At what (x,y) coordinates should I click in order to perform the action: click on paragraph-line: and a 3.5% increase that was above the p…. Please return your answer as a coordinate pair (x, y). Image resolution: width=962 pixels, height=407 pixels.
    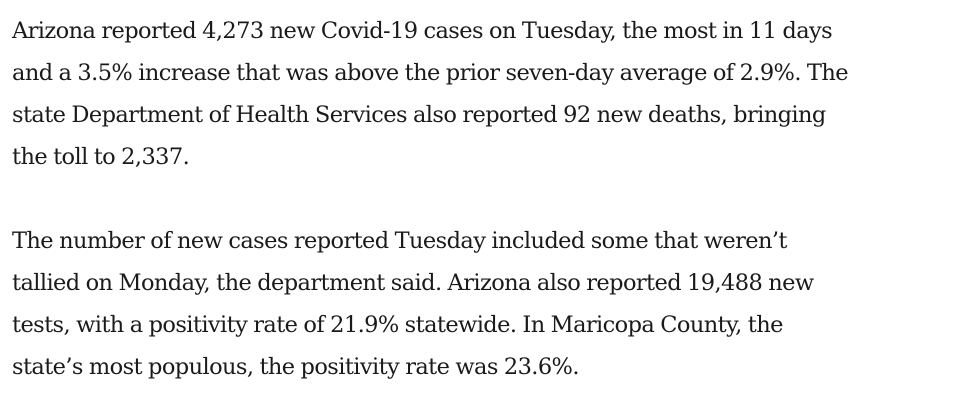
    Looking at the image, I should click on (430, 73).